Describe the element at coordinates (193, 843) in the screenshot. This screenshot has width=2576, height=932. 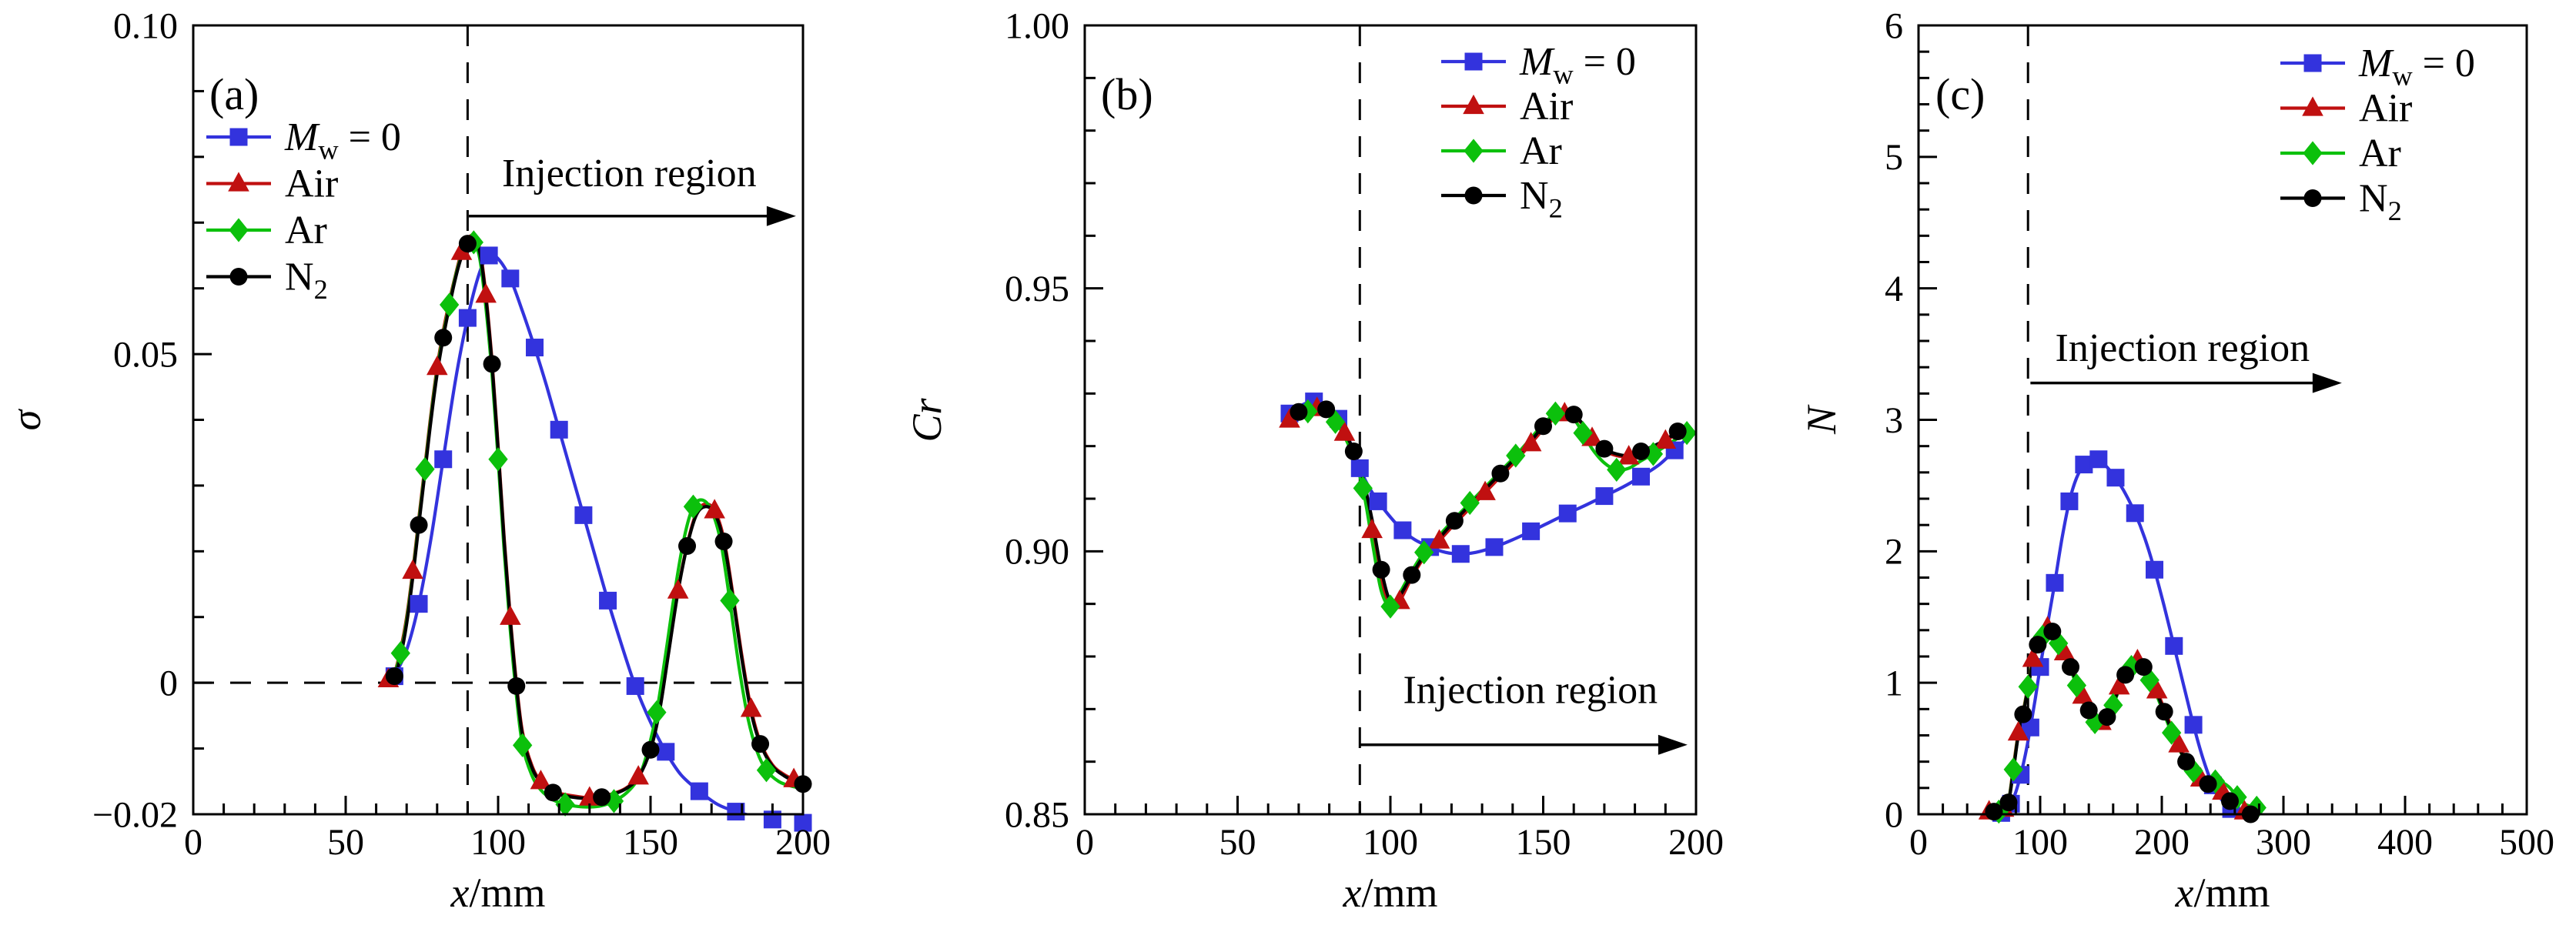
I see `x-tick-label: 0` at that location.